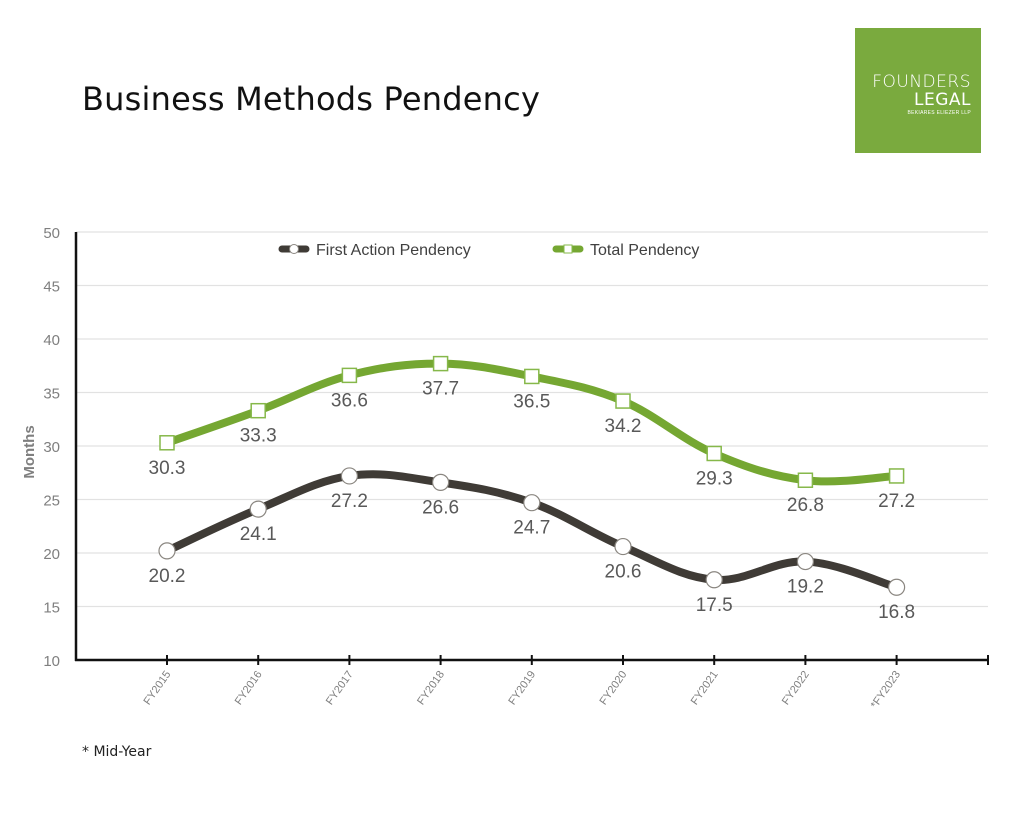 The height and width of the screenshot is (819, 1024). I want to click on y-tick-label: 30, so click(51, 447).